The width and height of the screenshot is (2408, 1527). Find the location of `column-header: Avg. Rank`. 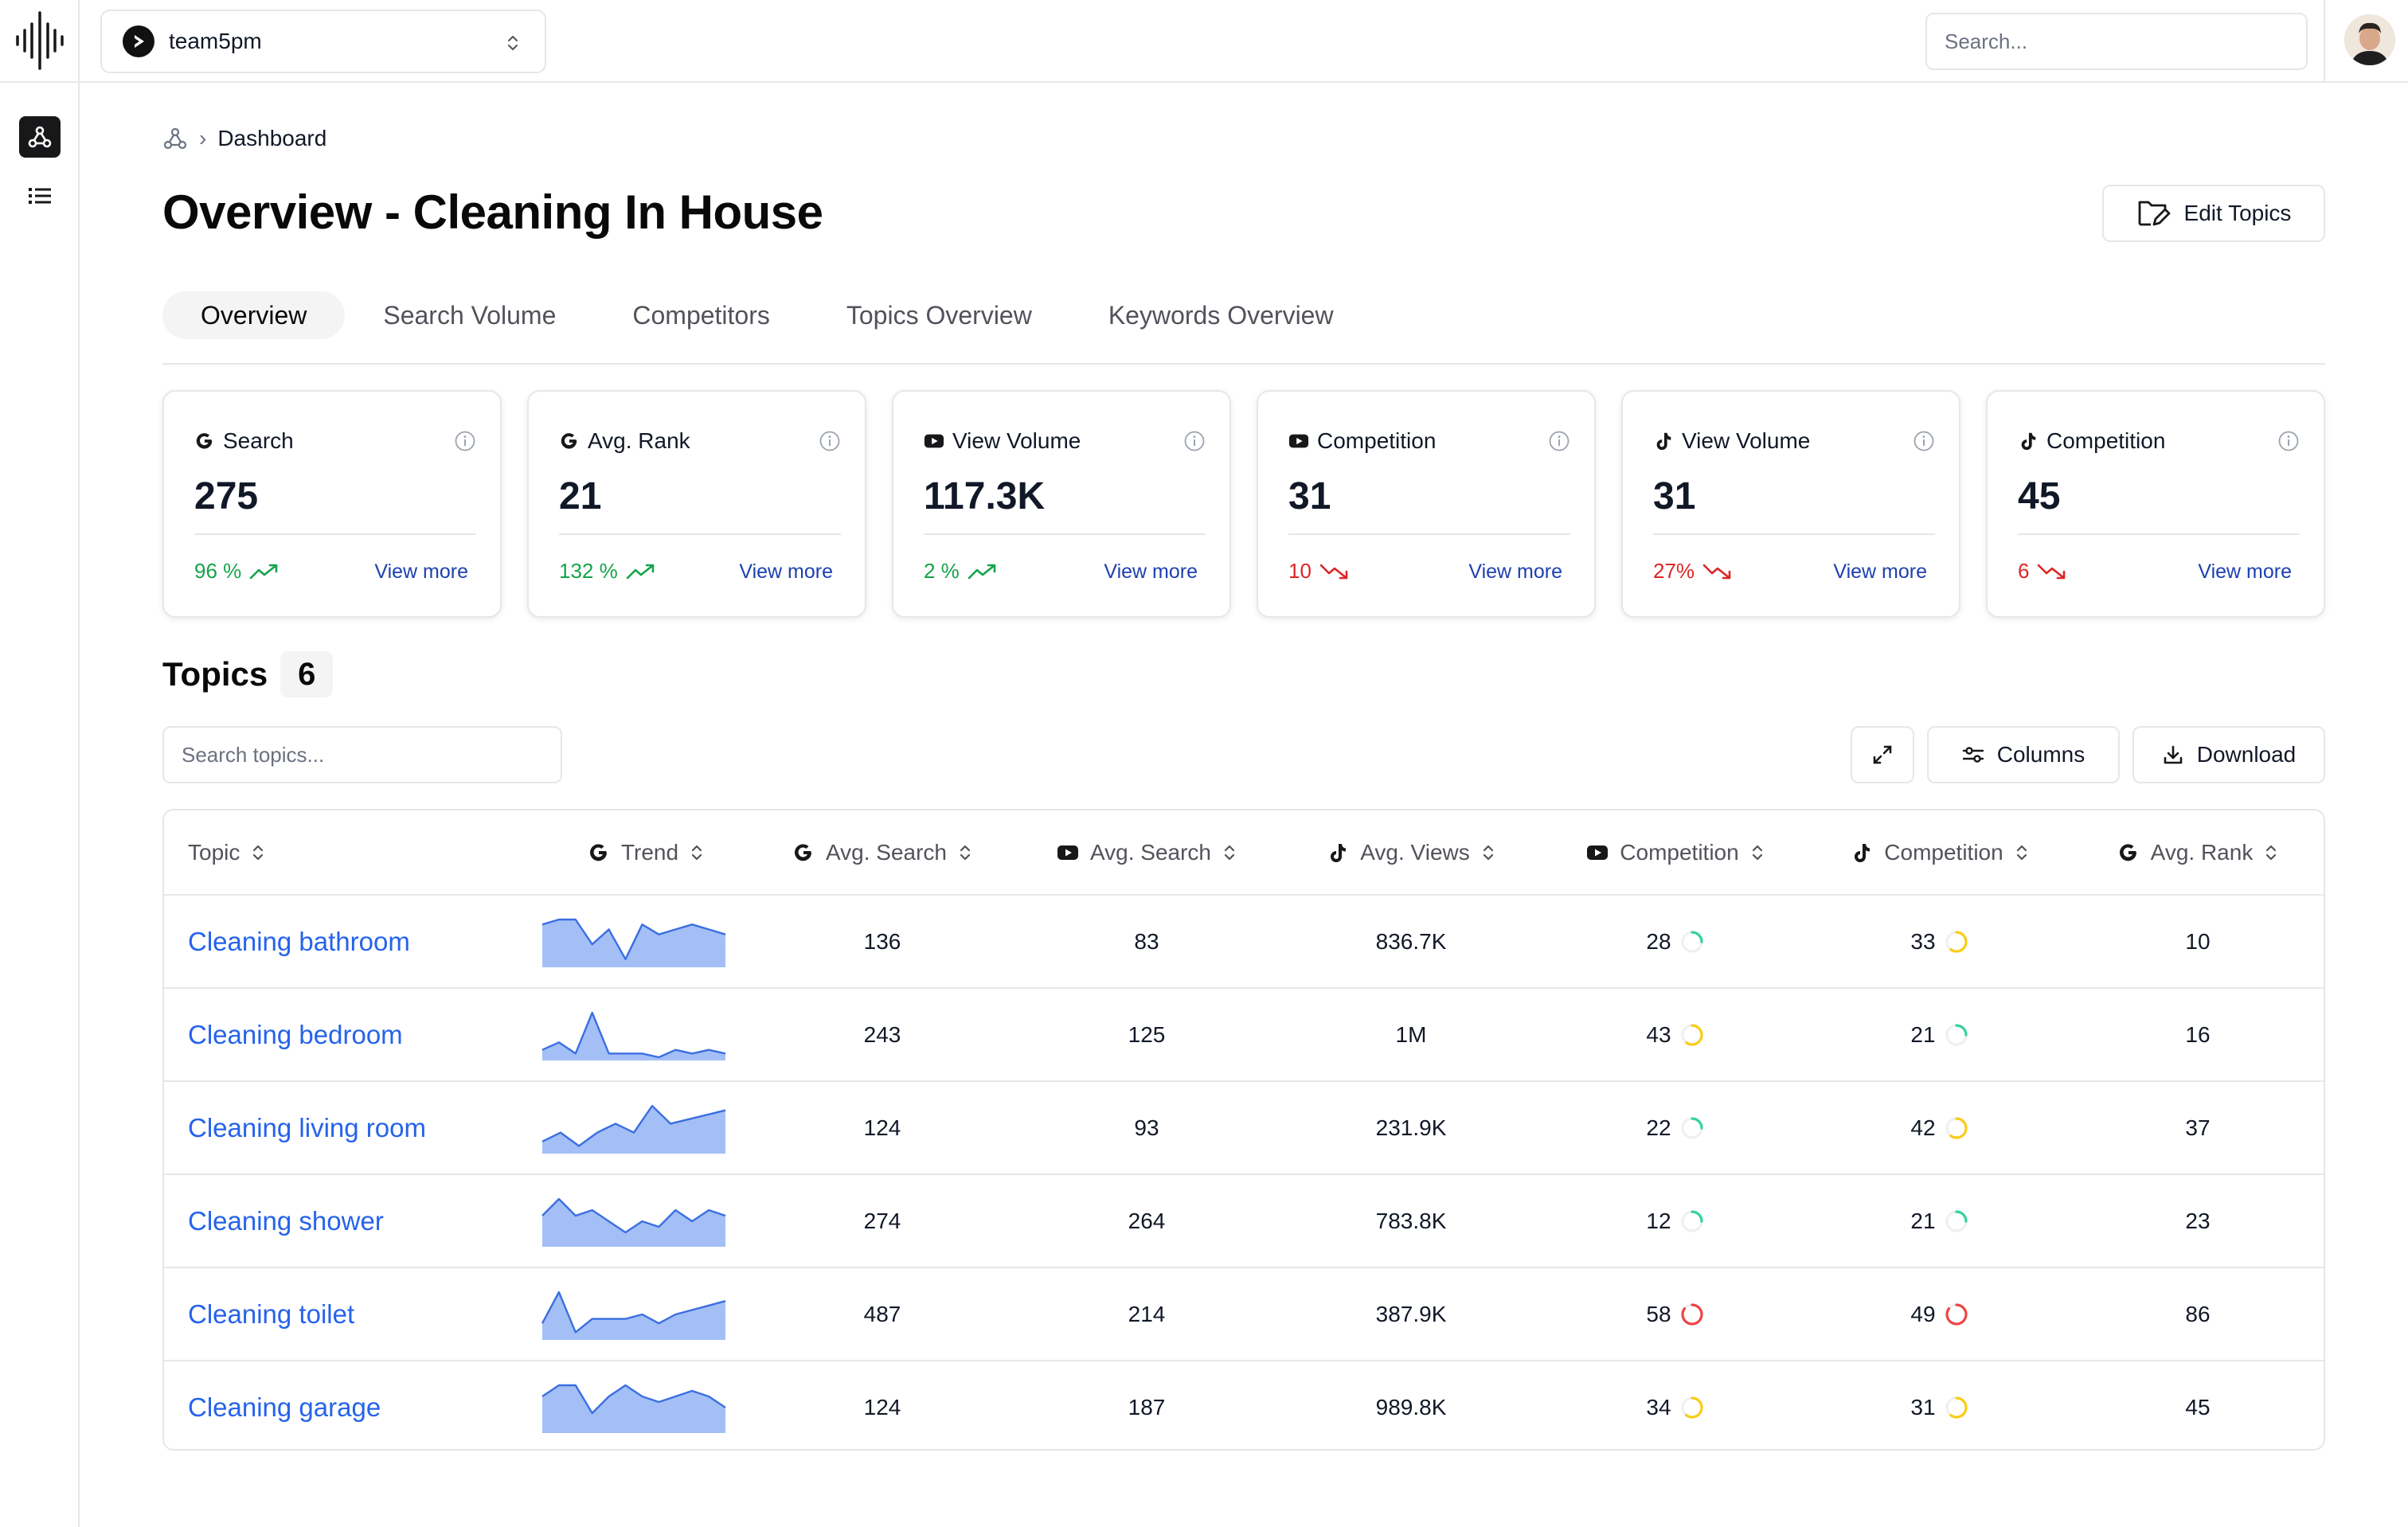

column-header: Avg. Rank is located at coordinates (2198, 853).